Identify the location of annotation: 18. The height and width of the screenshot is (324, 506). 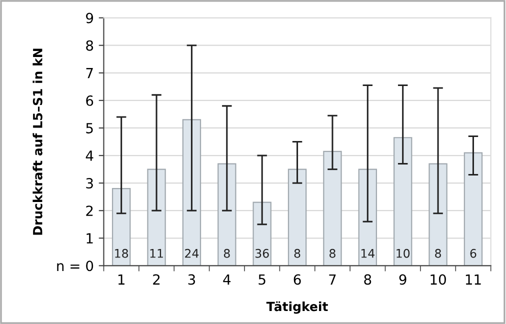
(121, 253).